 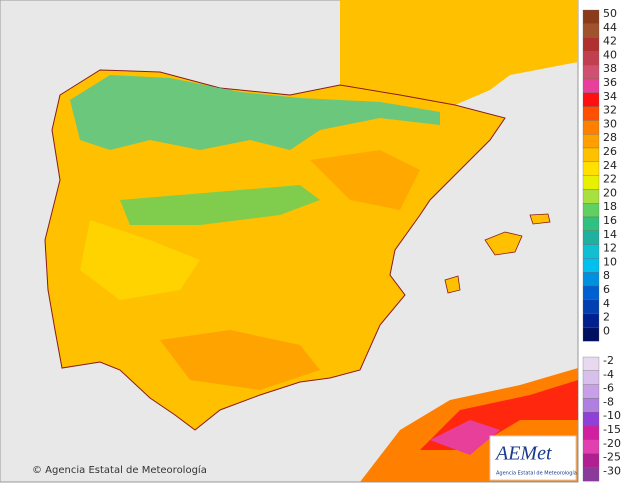 I want to click on legend-label: 28, so click(x=610, y=137).